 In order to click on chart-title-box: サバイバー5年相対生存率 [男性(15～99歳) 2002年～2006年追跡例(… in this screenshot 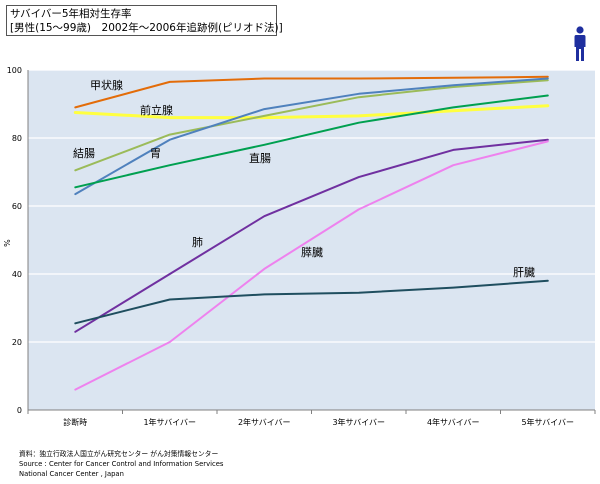, I will do `click(144, 20)`.